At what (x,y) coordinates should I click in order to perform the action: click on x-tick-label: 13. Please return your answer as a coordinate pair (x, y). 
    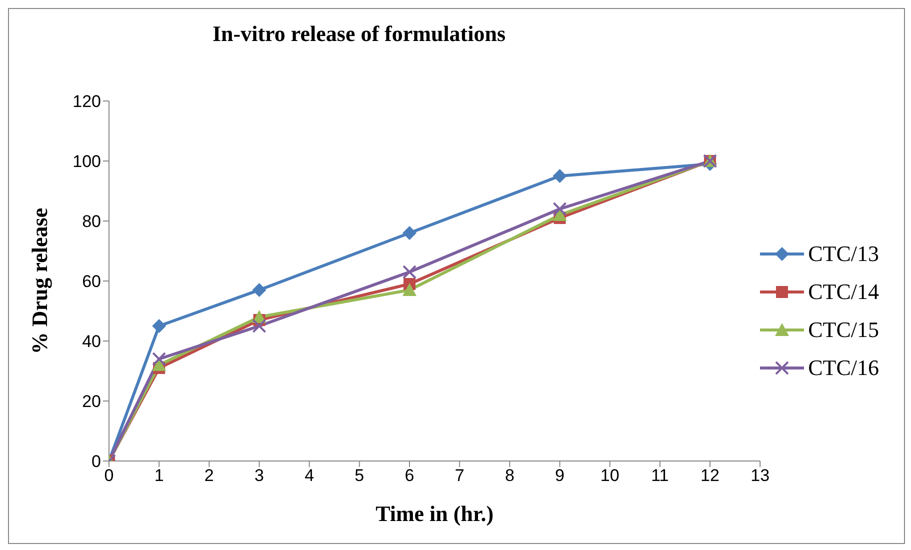
    Looking at the image, I should click on (760, 476).